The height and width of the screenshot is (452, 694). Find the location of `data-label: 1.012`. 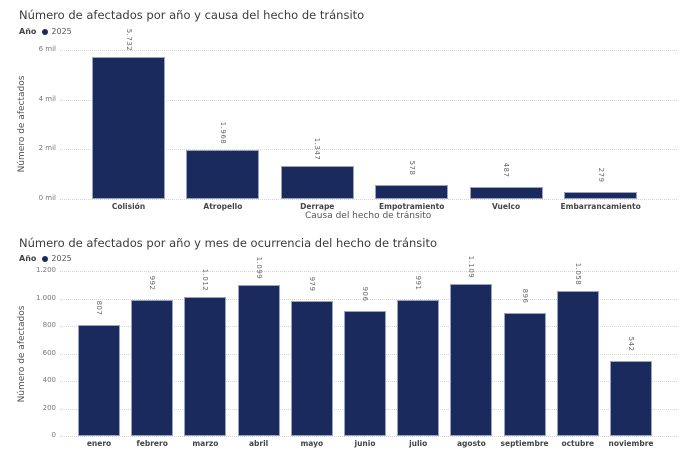

data-label: 1.012 is located at coordinates (205, 280).